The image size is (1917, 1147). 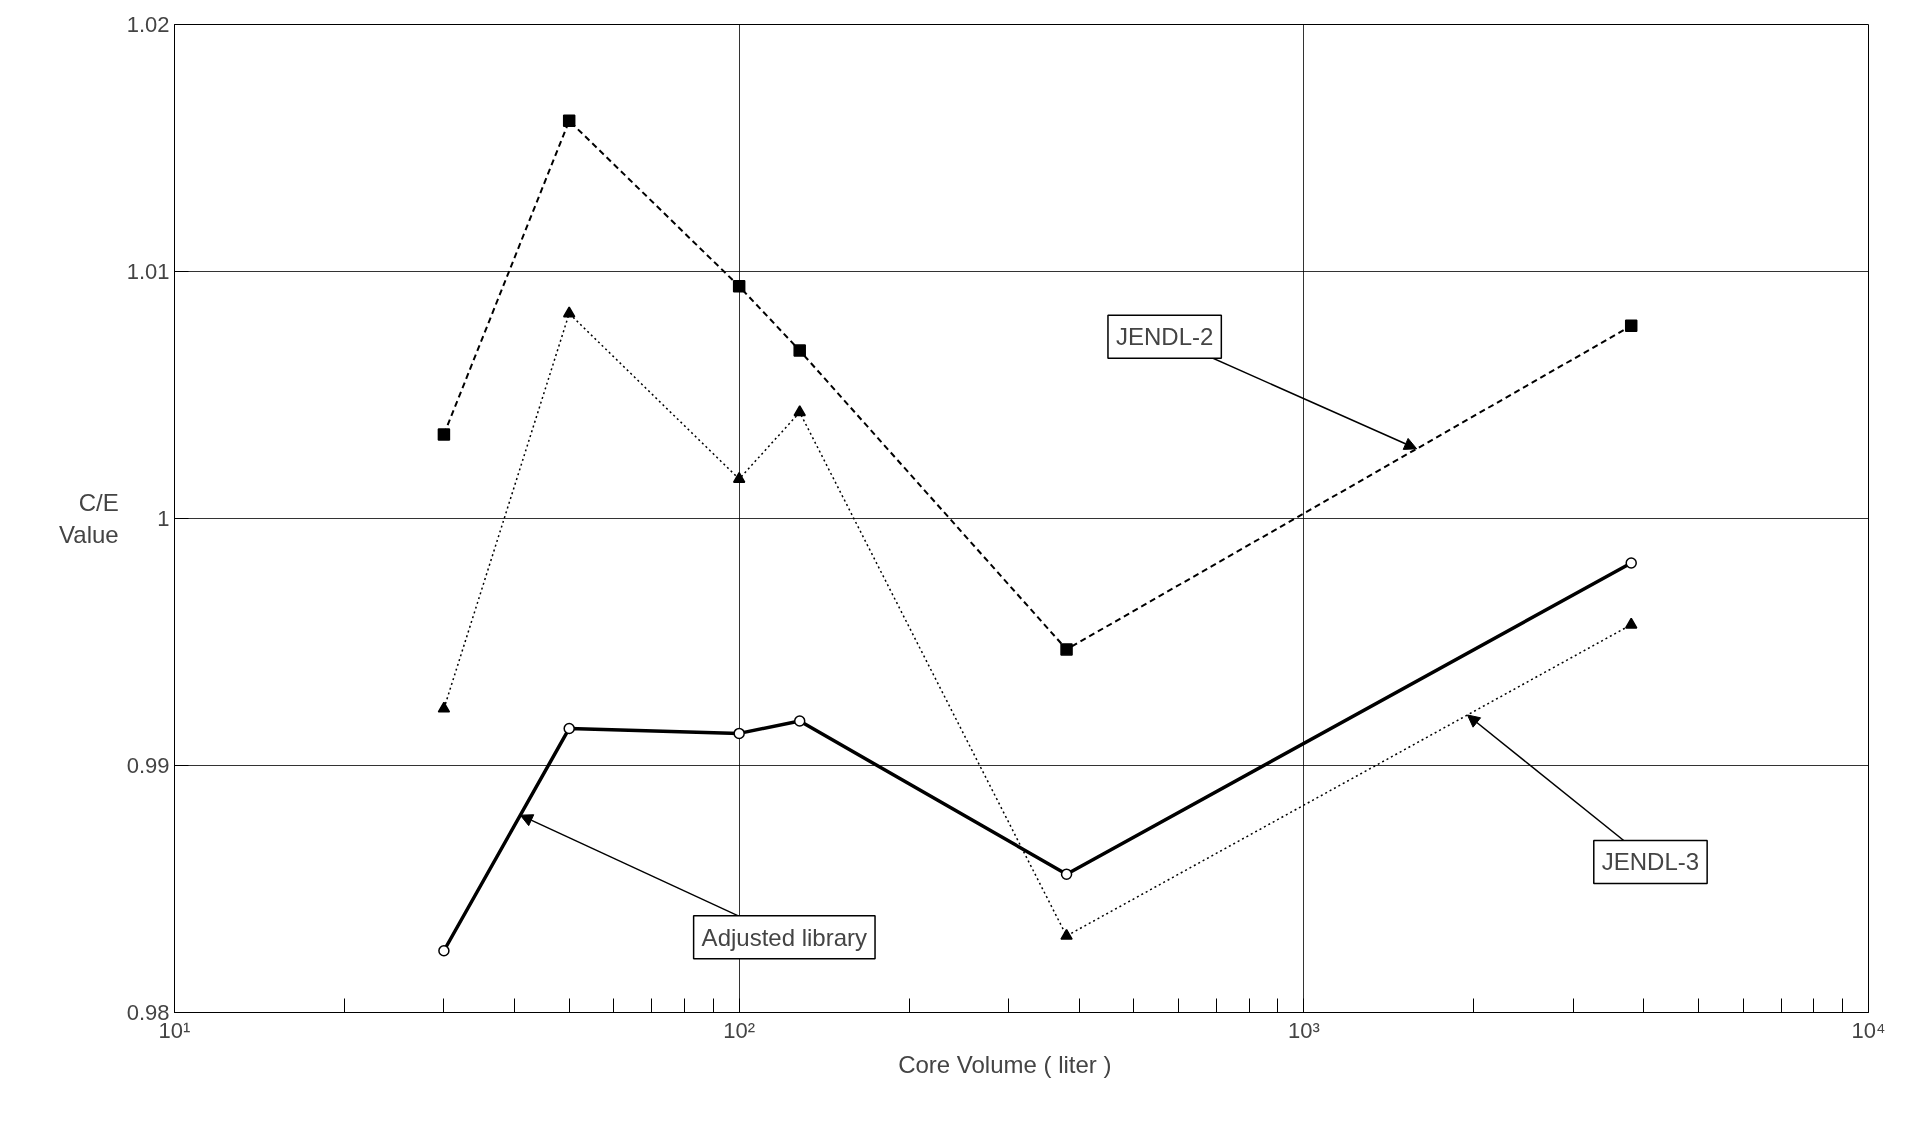 What do you see at coordinates (739, 1030) in the screenshot?
I see `x-tick-label: 10²` at bounding box center [739, 1030].